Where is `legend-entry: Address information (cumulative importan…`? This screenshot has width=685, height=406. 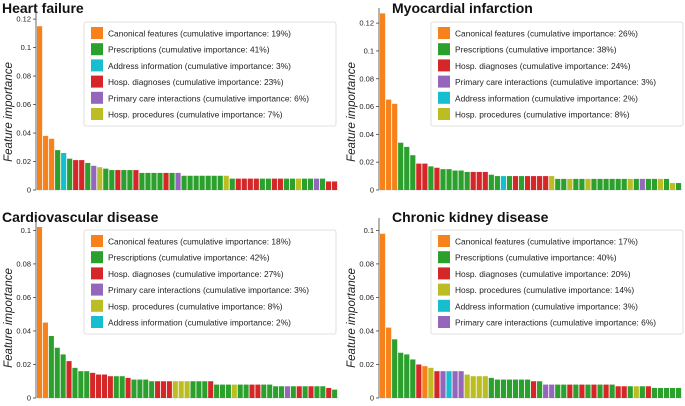 legend-entry: Address information (cumulative importan… is located at coordinates (546, 306).